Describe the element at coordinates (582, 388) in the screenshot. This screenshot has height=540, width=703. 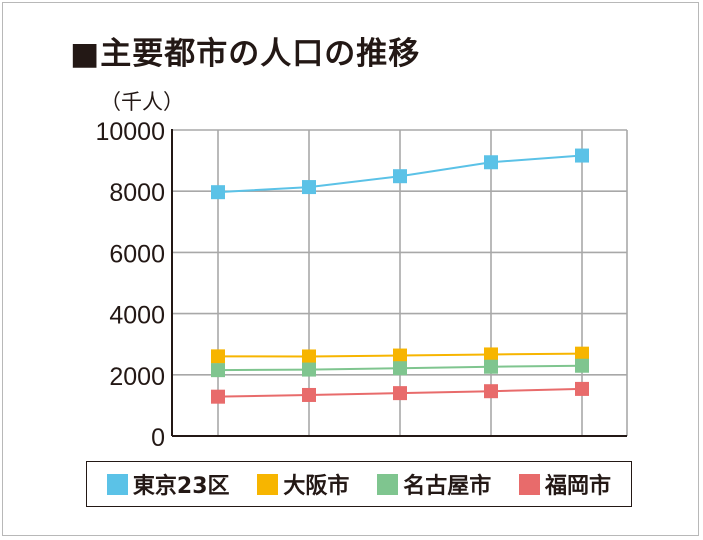
I see `data-point-s3-p4` at that location.